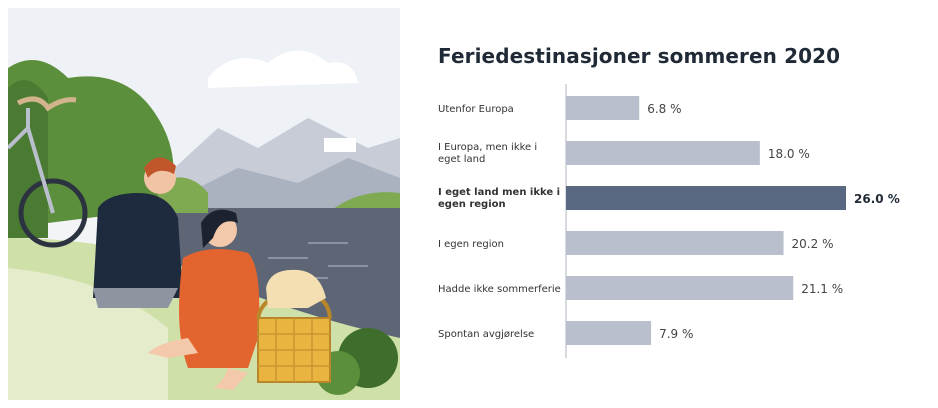 This screenshot has width=938, height=408. I want to click on category-label-line: Spontan avgjørelse, so click(486, 334).